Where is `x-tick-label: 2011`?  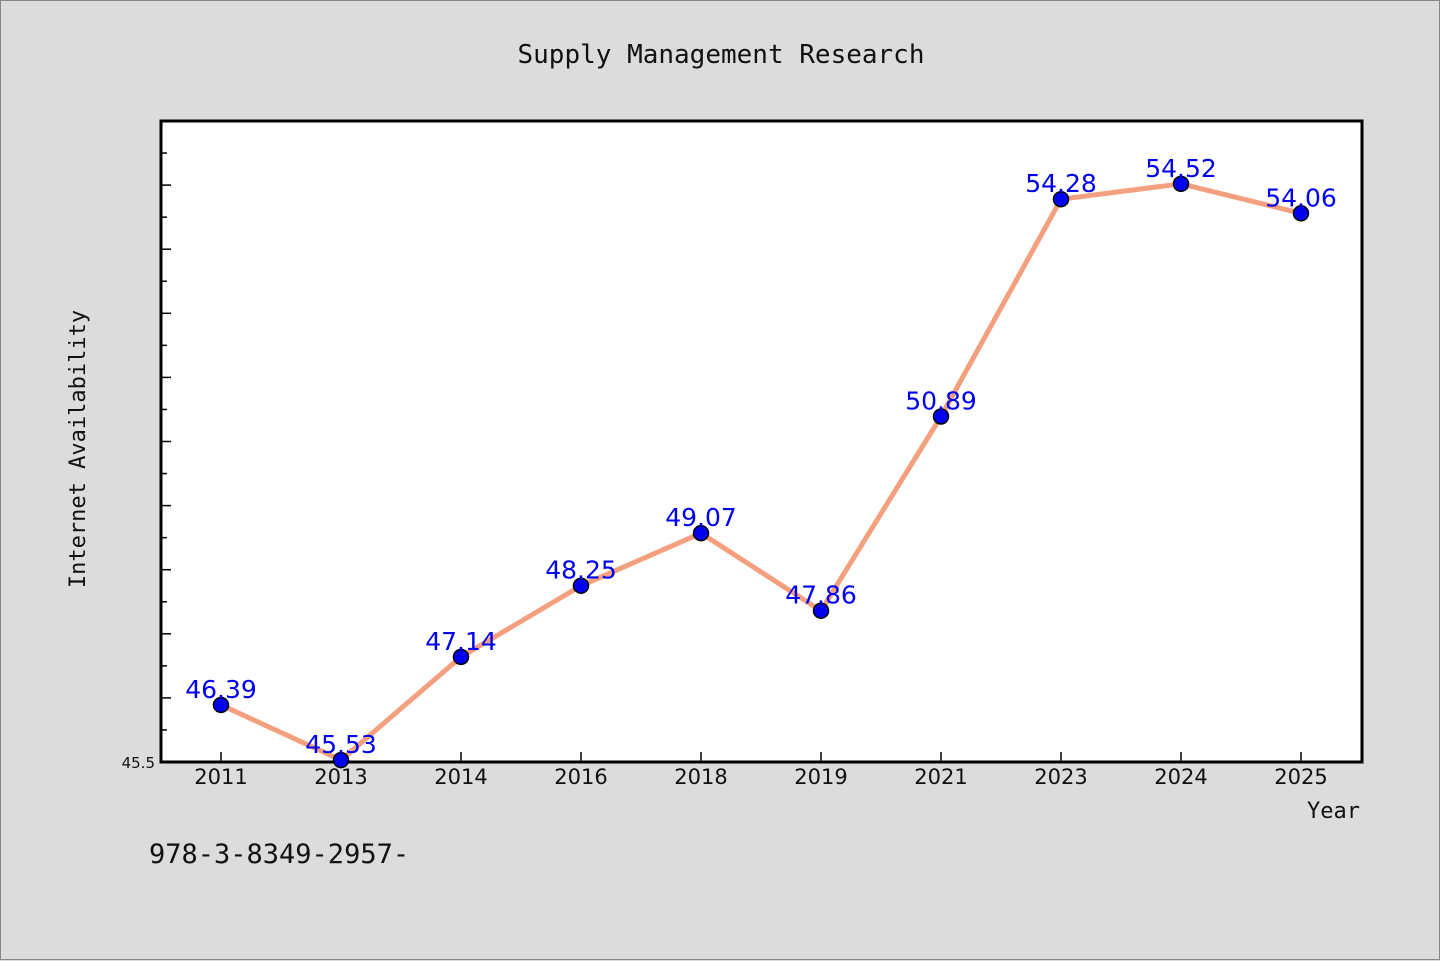 x-tick-label: 2011 is located at coordinates (220, 777).